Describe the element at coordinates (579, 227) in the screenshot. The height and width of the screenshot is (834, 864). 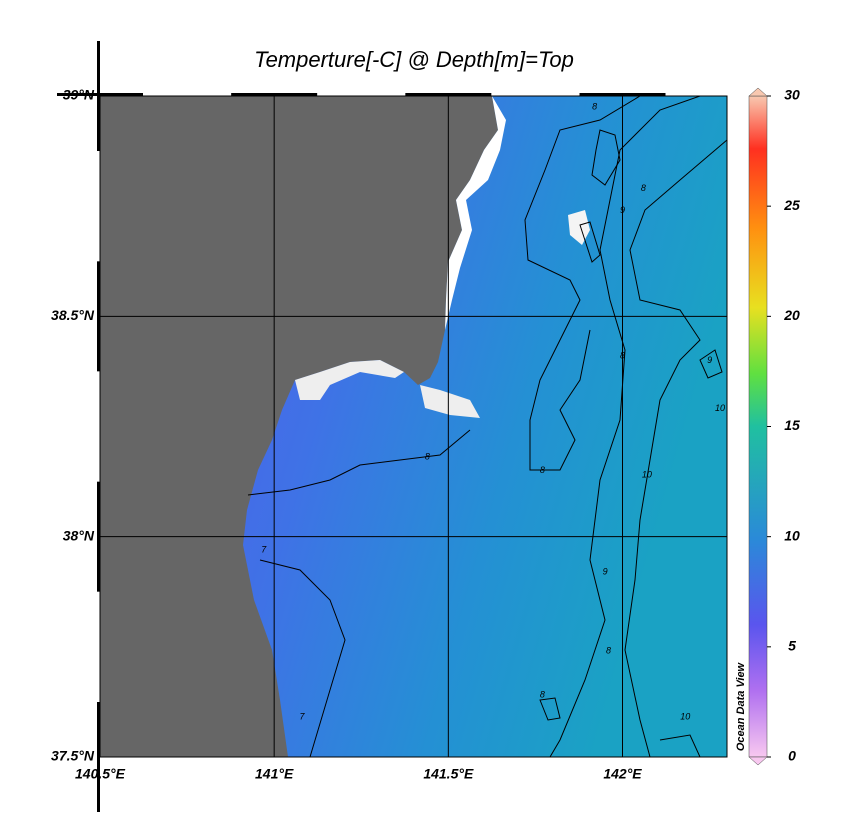
I see `no-data-patch` at that location.